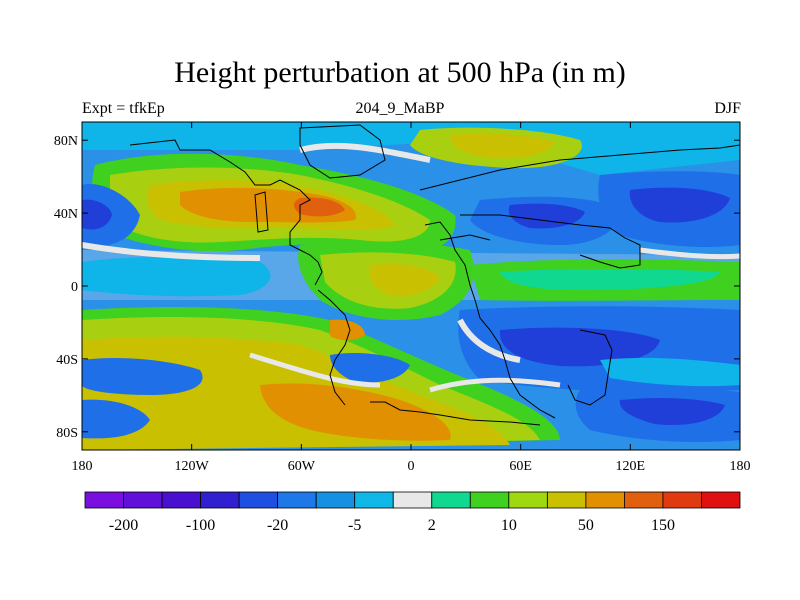  Describe the element at coordinates (74, 287) in the screenshot. I see `lat-tick-label: 0` at that location.